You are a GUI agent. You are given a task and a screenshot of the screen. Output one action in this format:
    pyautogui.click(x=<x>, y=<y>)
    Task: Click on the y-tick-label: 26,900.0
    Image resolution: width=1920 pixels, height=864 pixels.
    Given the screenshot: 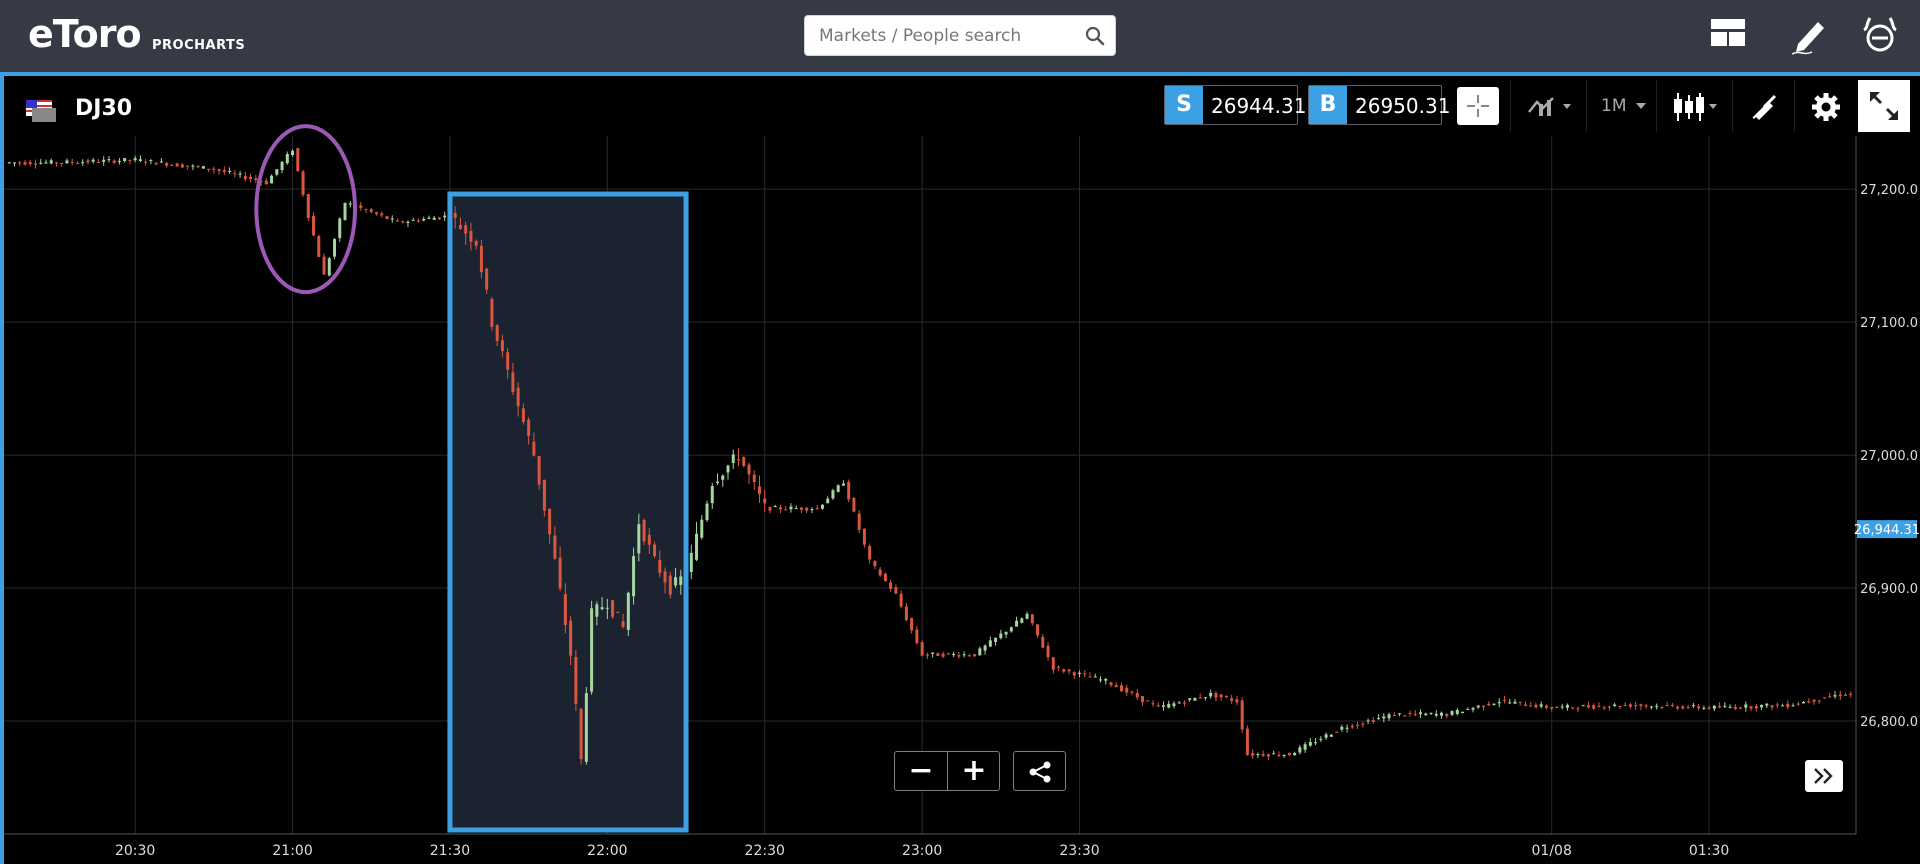 What is the action you would take?
    pyautogui.click(x=1889, y=589)
    